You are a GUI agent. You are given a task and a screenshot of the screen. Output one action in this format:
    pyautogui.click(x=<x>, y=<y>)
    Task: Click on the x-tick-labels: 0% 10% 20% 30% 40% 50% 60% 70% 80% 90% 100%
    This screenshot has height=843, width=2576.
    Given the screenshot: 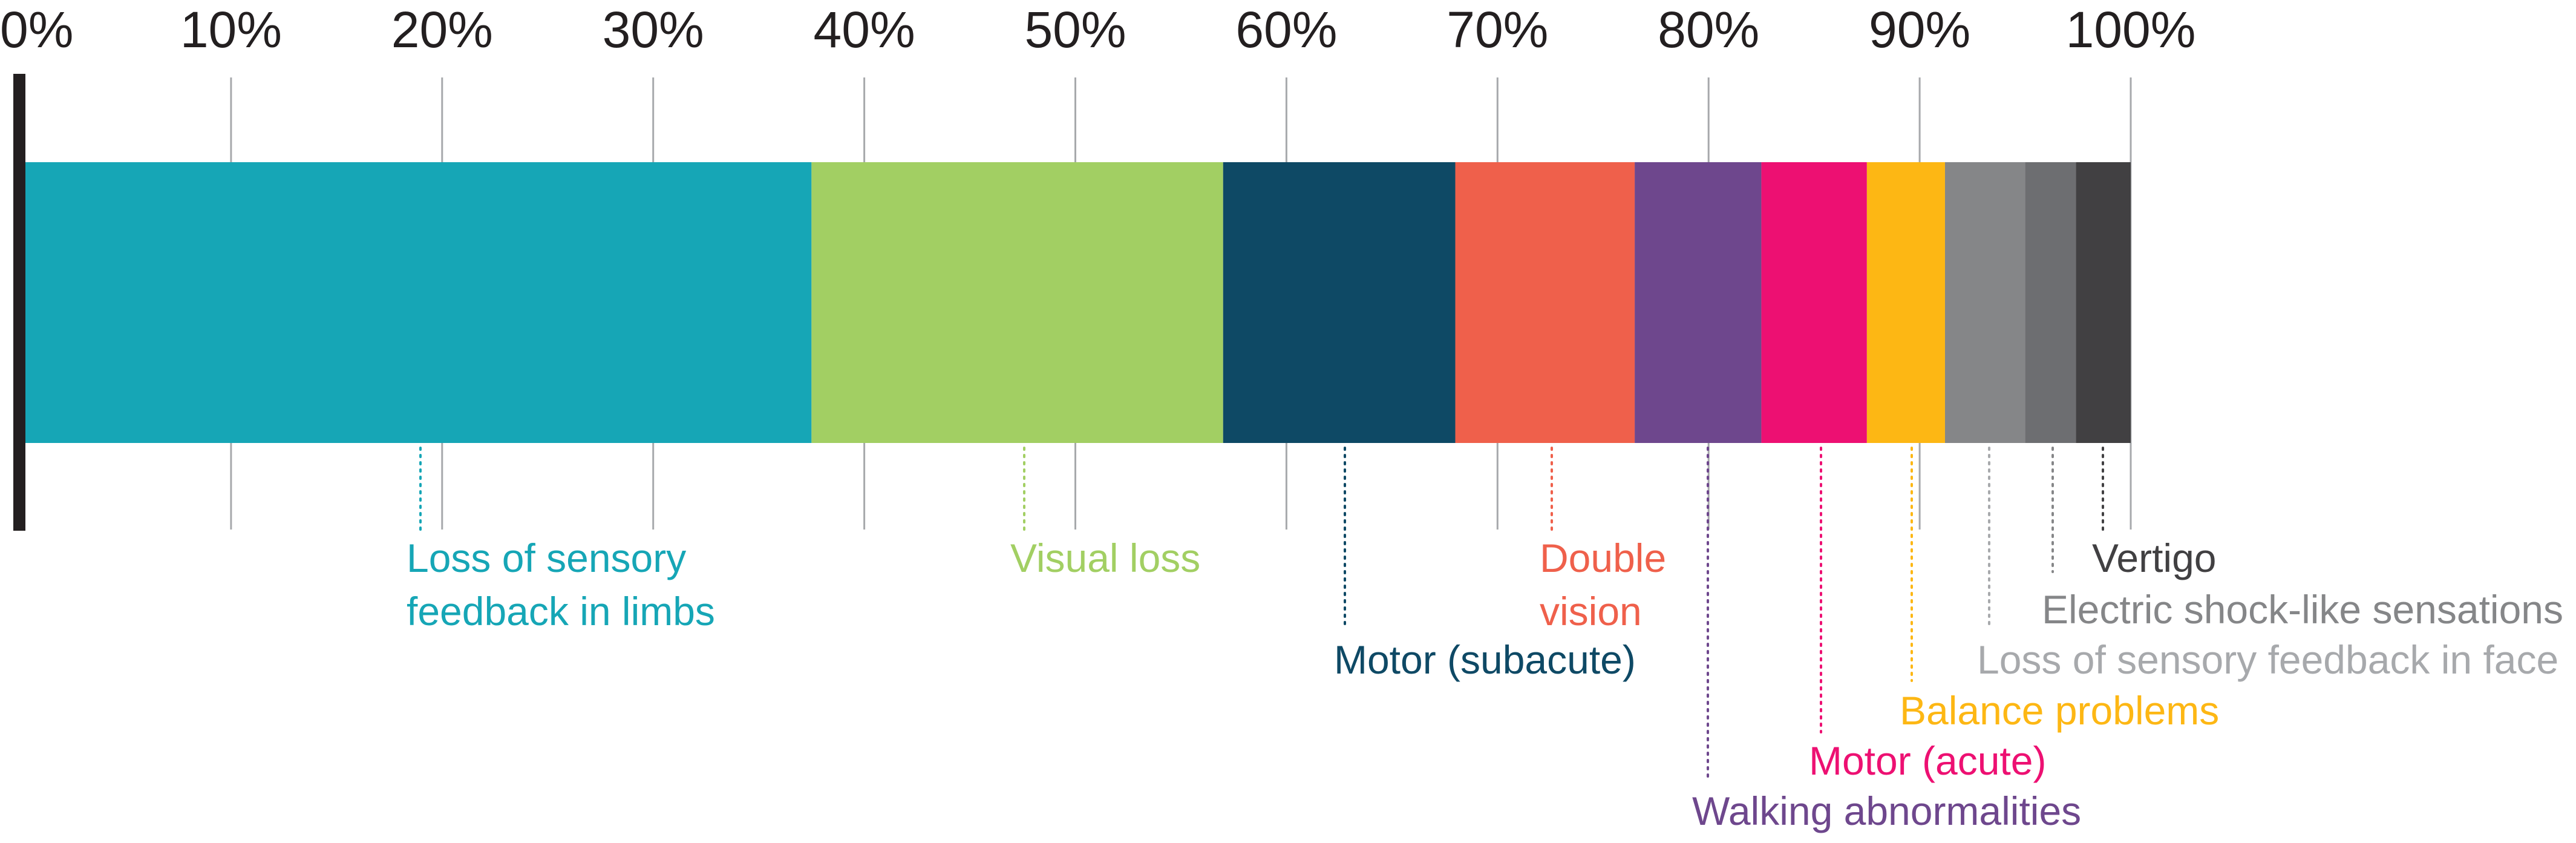 What is the action you would take?
    pyautogui.click(x=1097, y=29)
    